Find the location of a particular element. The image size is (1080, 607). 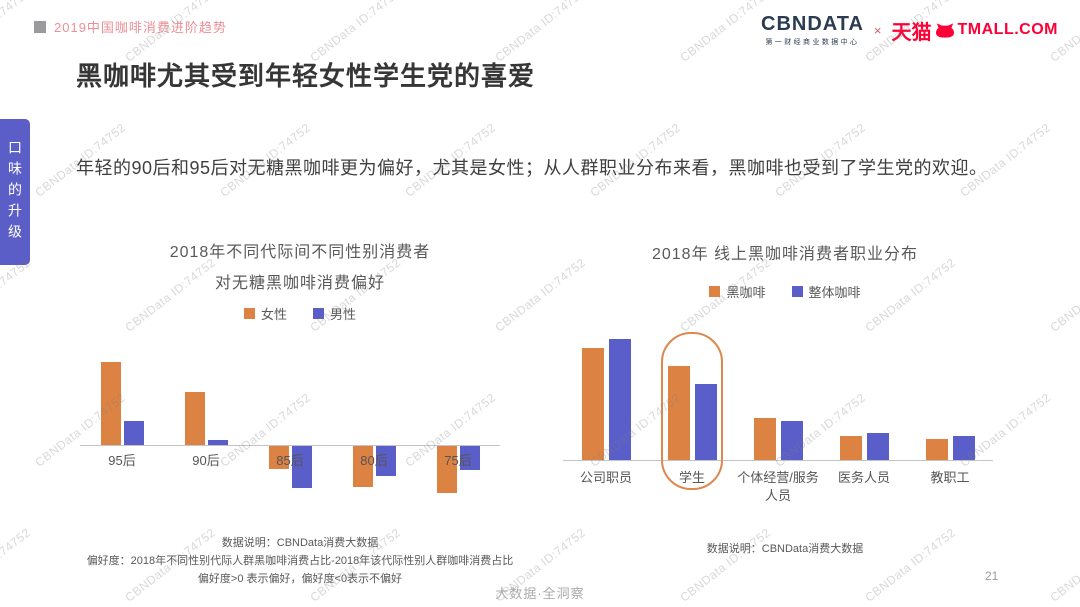

chart-title-line: 2018年 线上黑咖啡消费者职业分布 is located at coordinates (785, 254).